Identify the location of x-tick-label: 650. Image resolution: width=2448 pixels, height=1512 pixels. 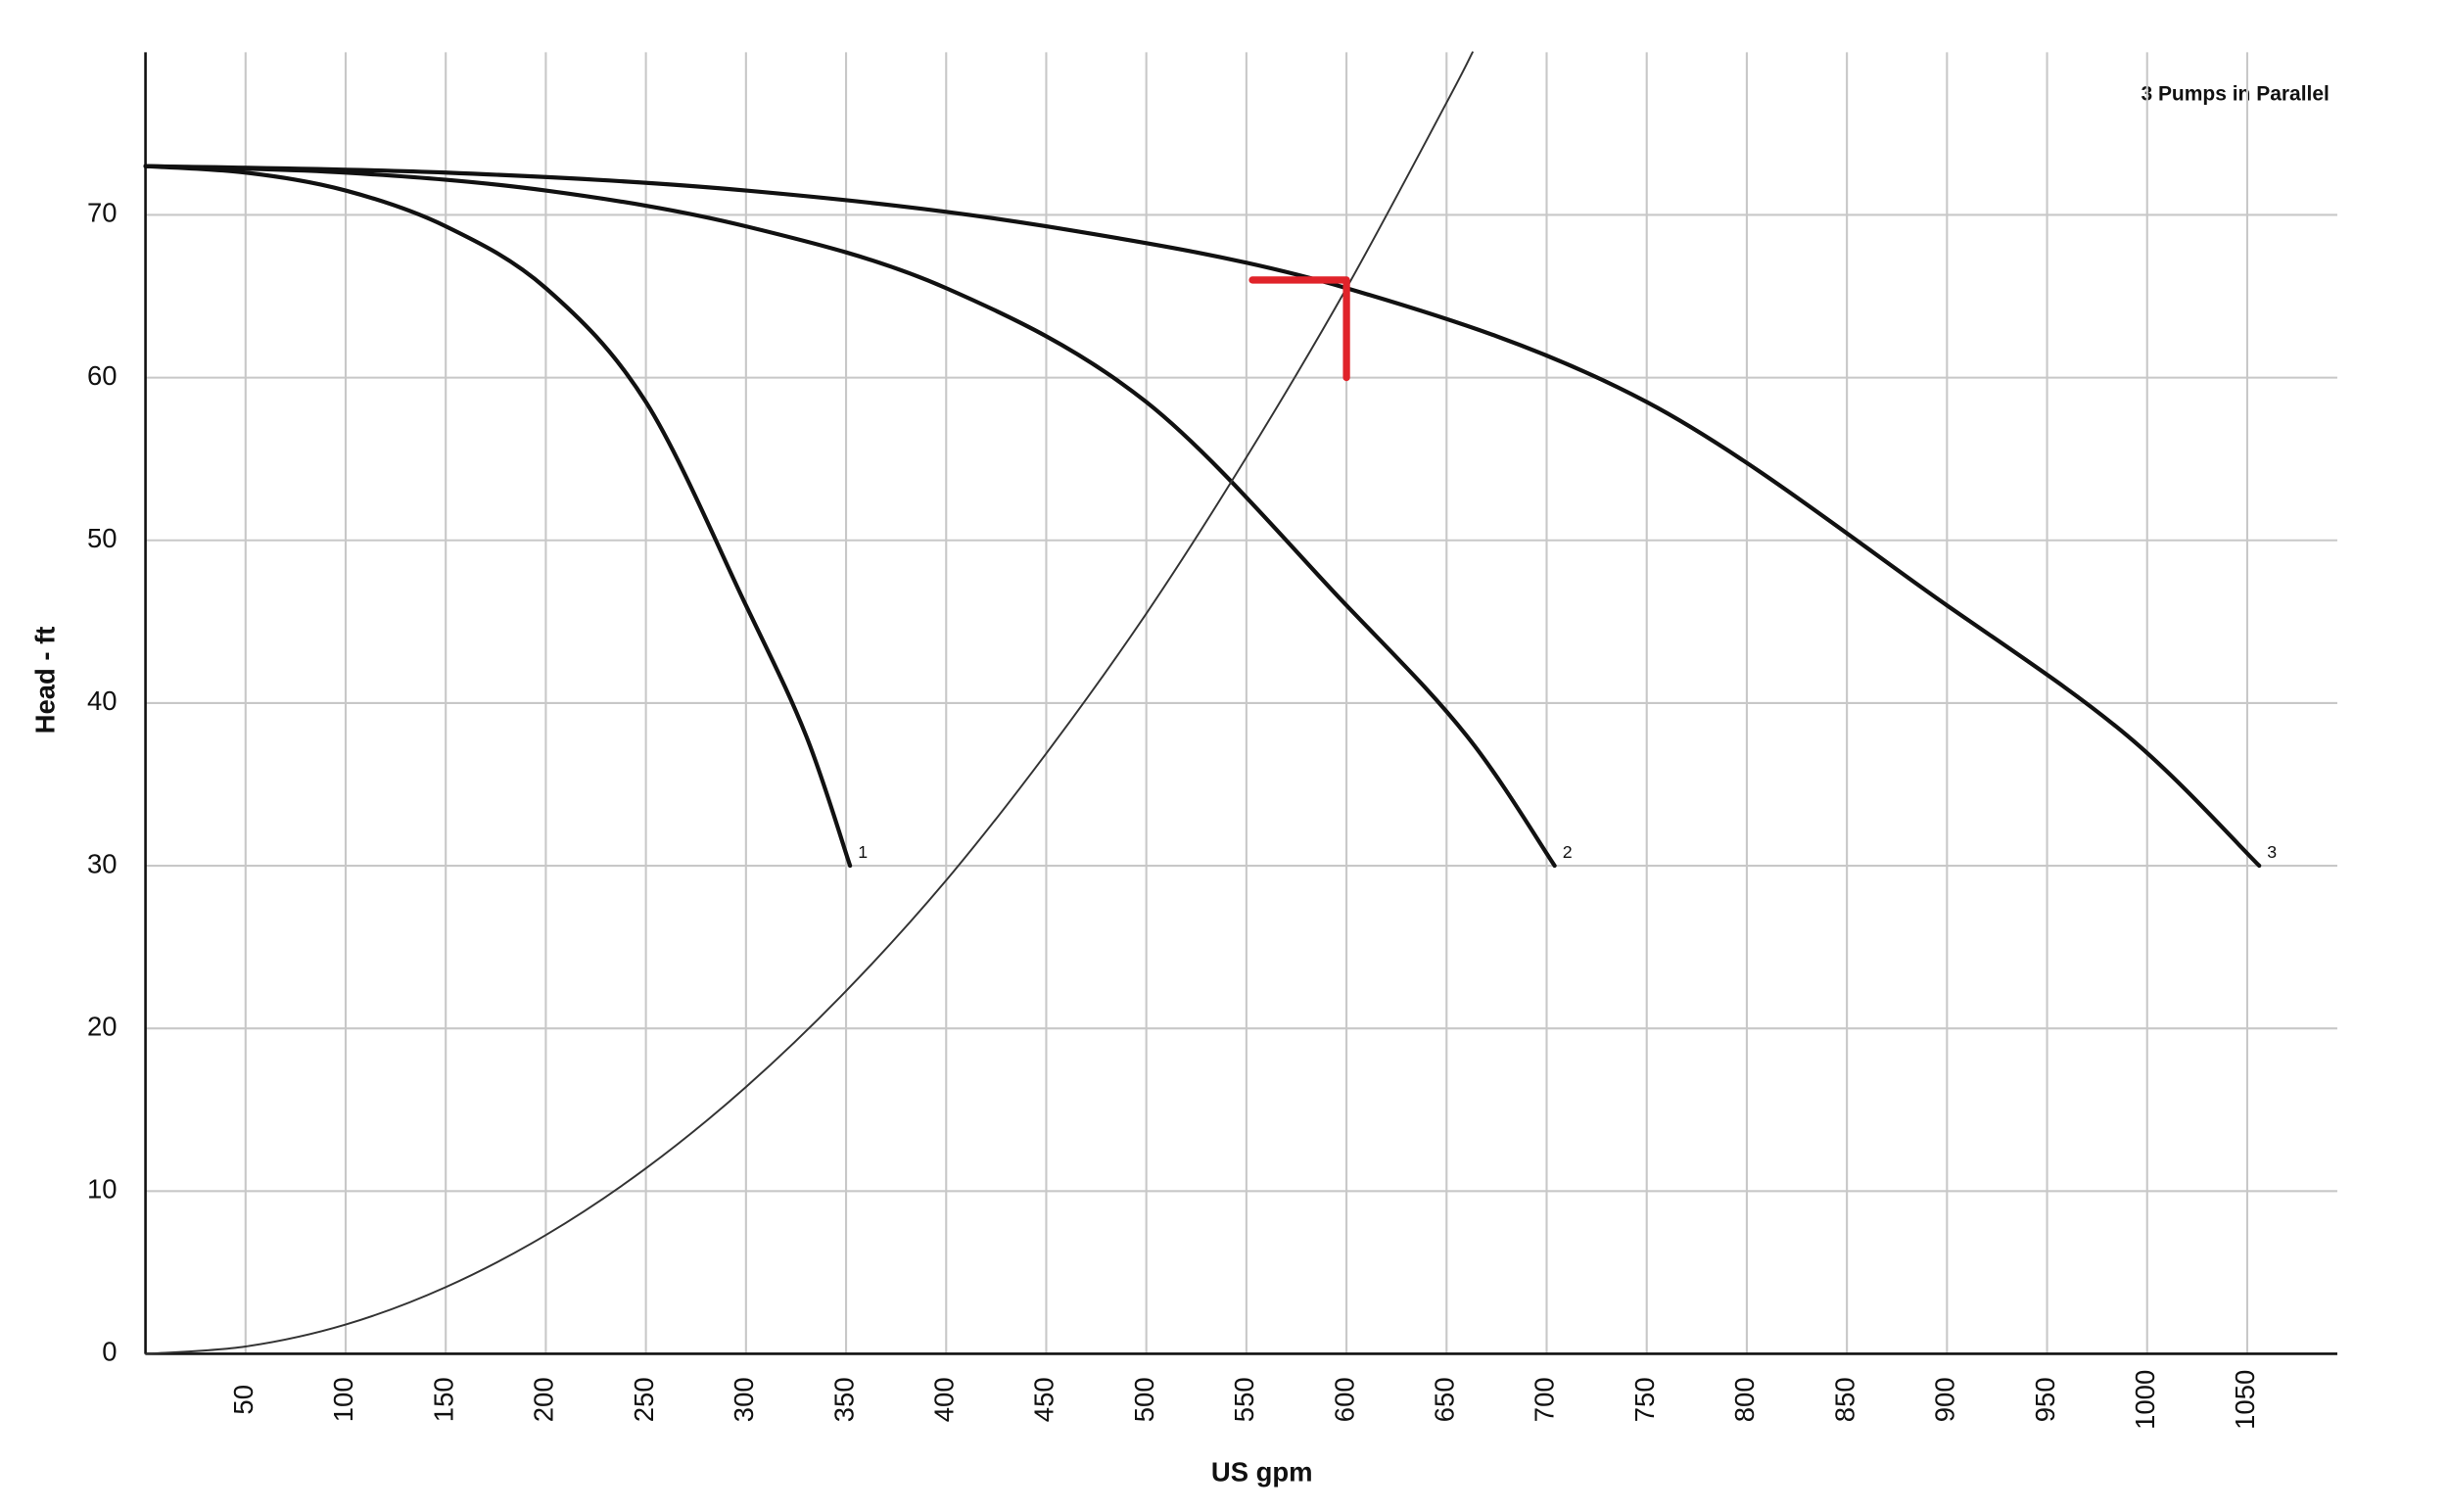
(1445, 1400).